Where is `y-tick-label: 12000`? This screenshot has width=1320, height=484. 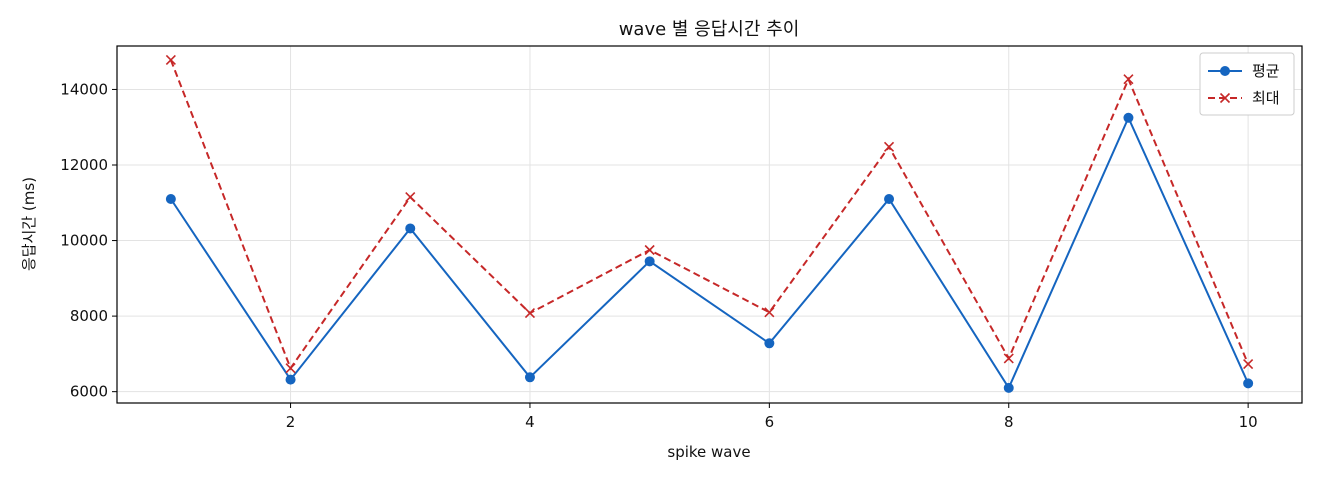
y-tick-label: 12000 is located at coordinates (84, 165).